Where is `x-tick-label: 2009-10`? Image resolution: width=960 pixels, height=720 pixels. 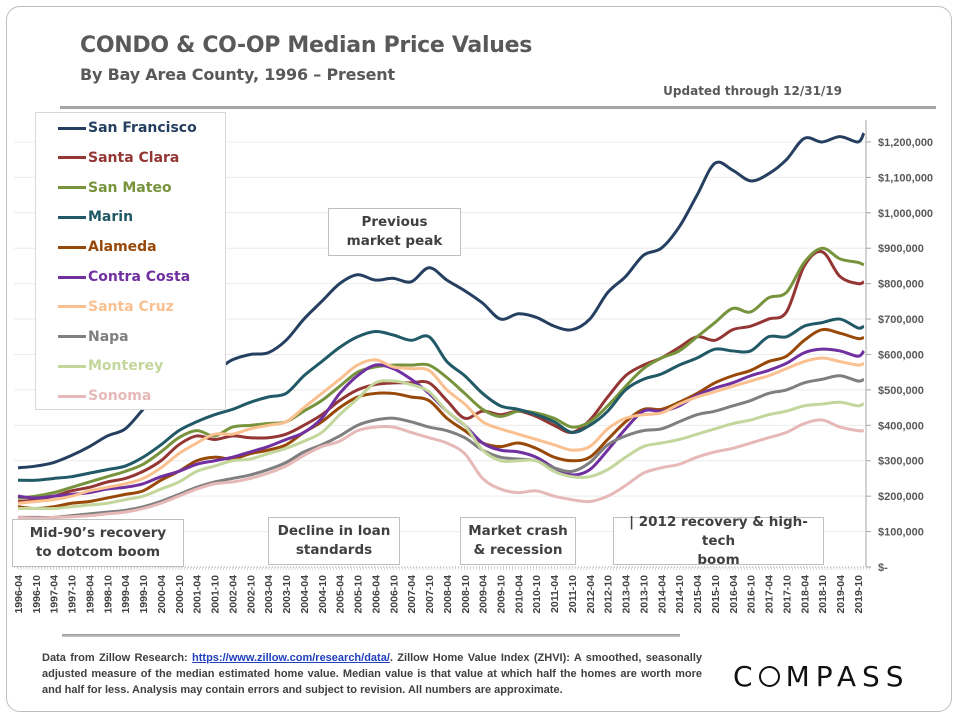 x-tick-label: 2009-10 is located at coordinates (501, 594).